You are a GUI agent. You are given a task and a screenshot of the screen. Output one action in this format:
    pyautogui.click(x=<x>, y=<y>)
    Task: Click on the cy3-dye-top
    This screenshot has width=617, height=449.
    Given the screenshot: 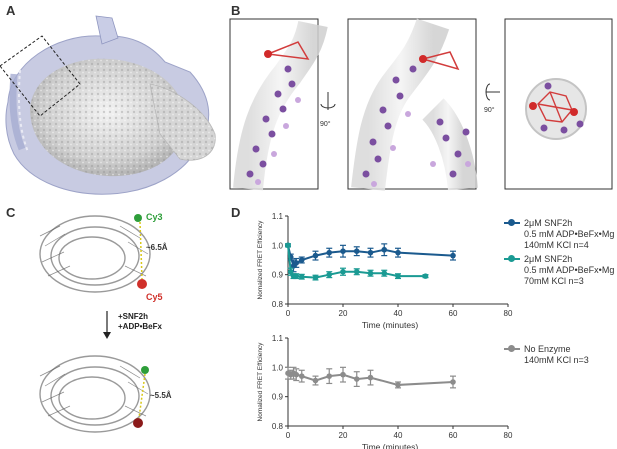 What is the action you would take?
    pyautogui.click(x=138, y=218)
    